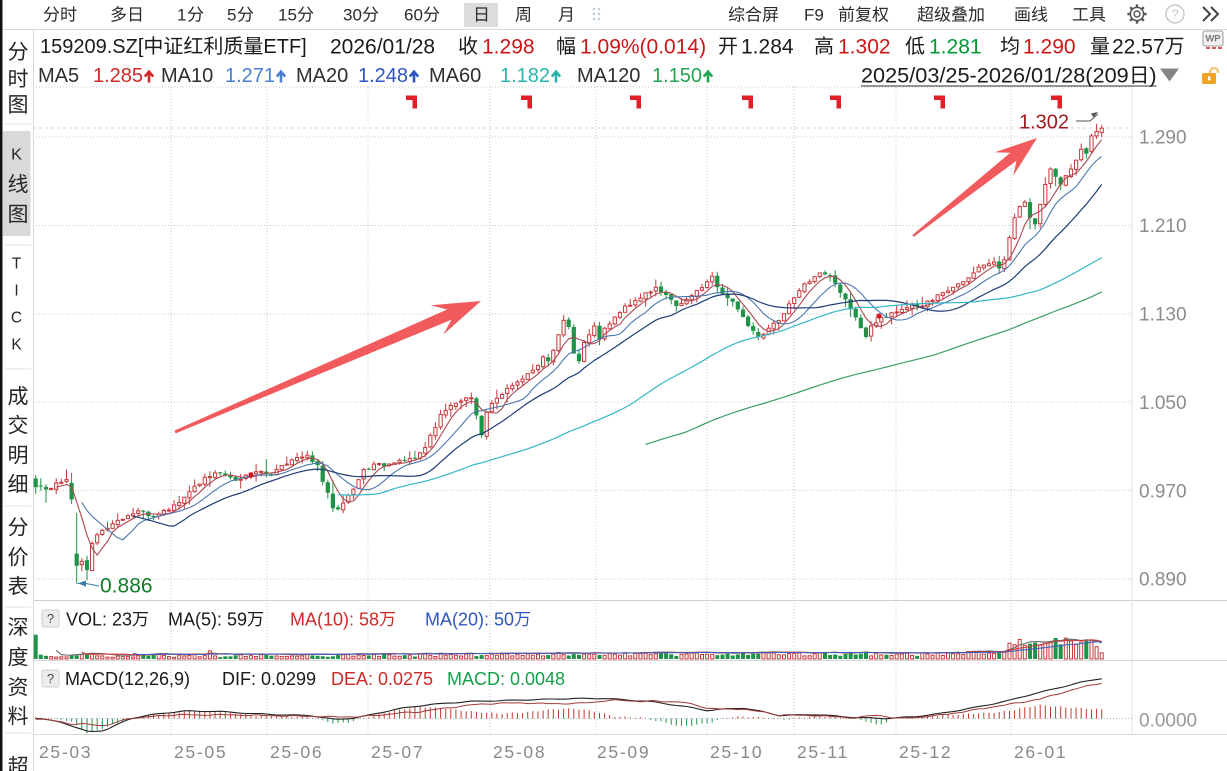 The image size is (1227, 771). What do you see at coordinates (65, 752) in the screenshot?
I see `svg-text: 25-03` at bounding box center [65, 752].